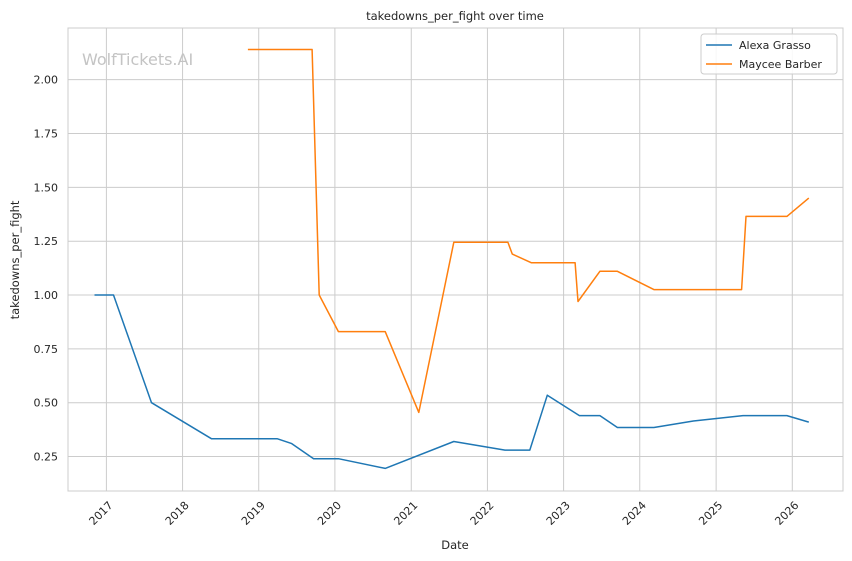 The height and width of the screenshot is (561, 852). I want to click on legend-box, so click(769, 54).